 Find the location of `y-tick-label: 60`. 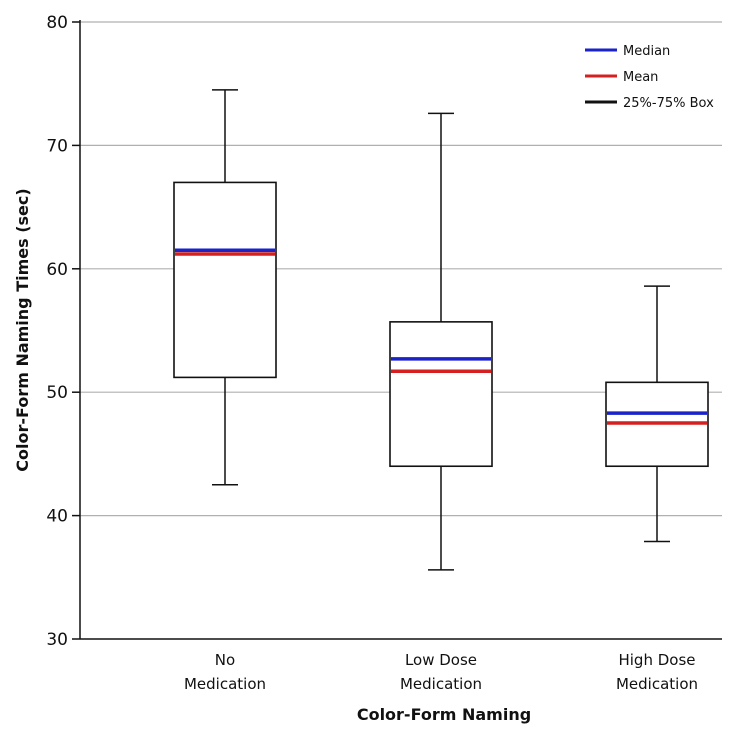

y-tick-label: 60 is located at coordinates (57, 270).